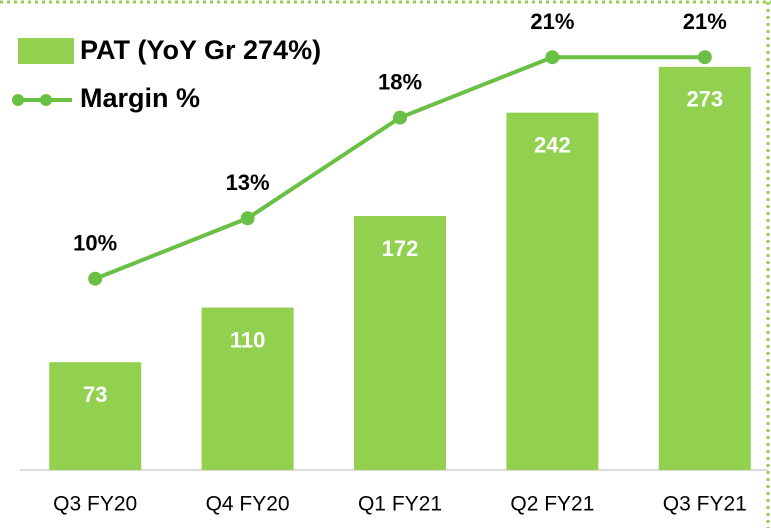 The height and width of the screenshot is (528, 771). I want to click on bar-value-label: 242, so click(552, 144).